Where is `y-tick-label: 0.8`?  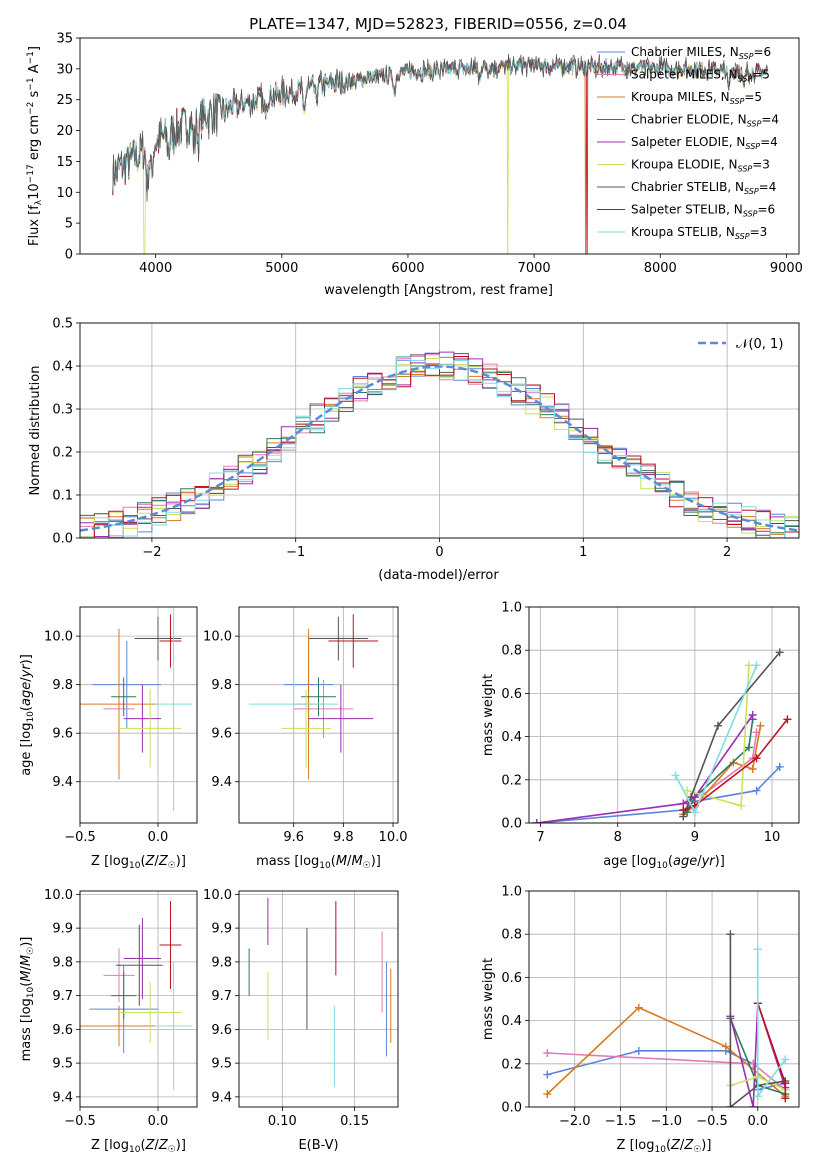
y-tick-label: 0.8 is located at coordinates (511, 651).